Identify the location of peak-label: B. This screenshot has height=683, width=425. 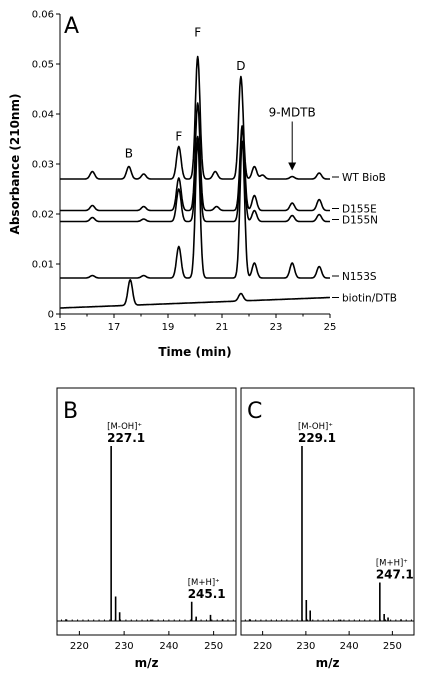
(129, 154).